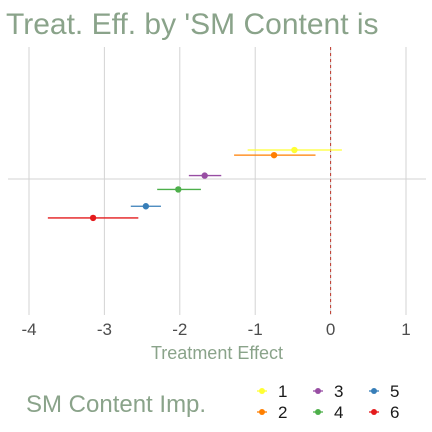 This screenshot has height=432, width=432. What do you see at coordinates (394, 391) in the screenshot?
I see `legend-label-5: 5` at bounding box center [394, 391].